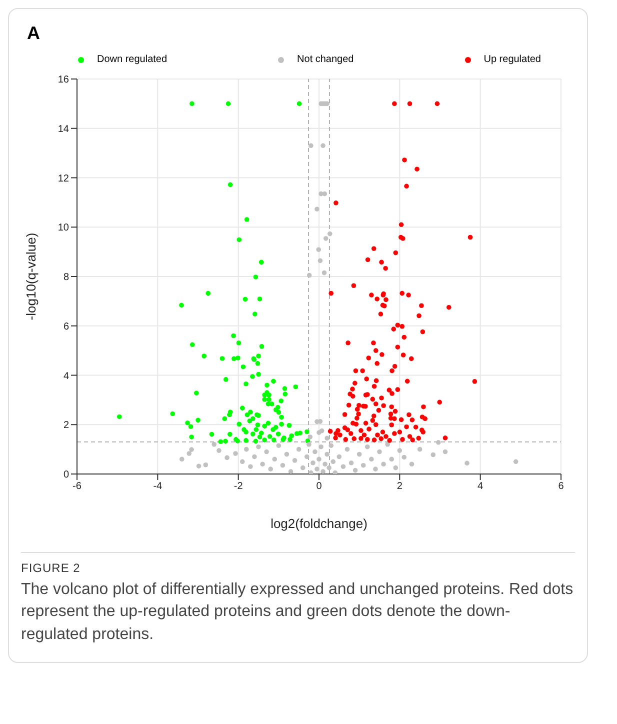 The width and height of the screenshot is (617, 724). What do you see at coordinates (512, 59) in the screenshot?
I see `legend-label: Up regulated` at bounding box center [512, 59].